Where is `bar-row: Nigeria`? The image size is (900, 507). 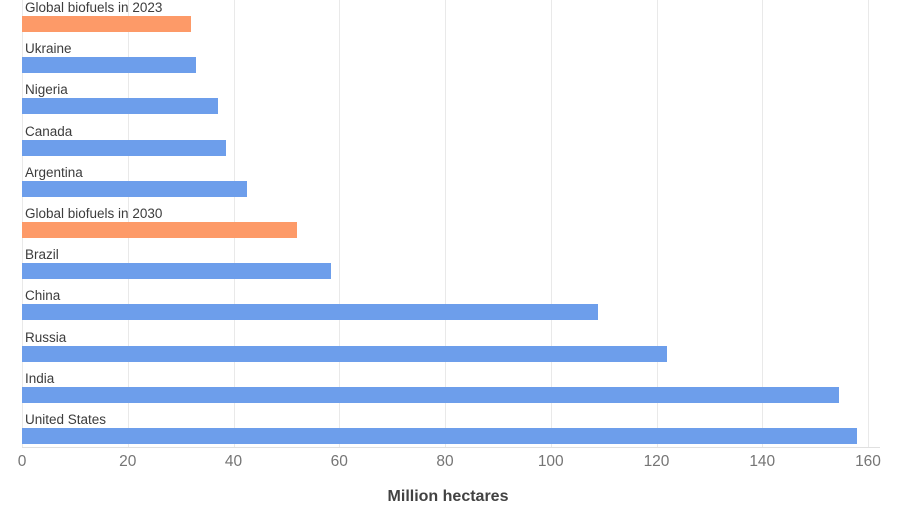 bar-row: Nigeria is located at coordinates (450, 102).